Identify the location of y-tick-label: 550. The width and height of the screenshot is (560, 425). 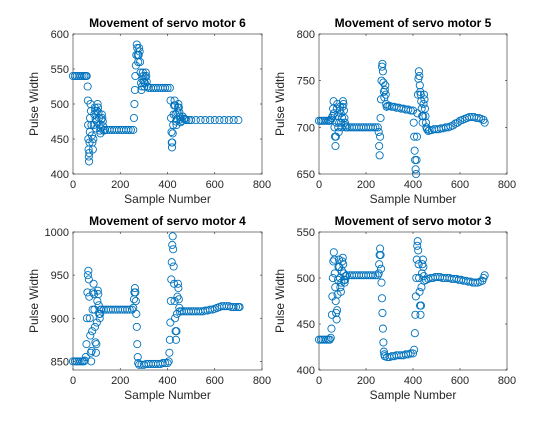
(60, 70).